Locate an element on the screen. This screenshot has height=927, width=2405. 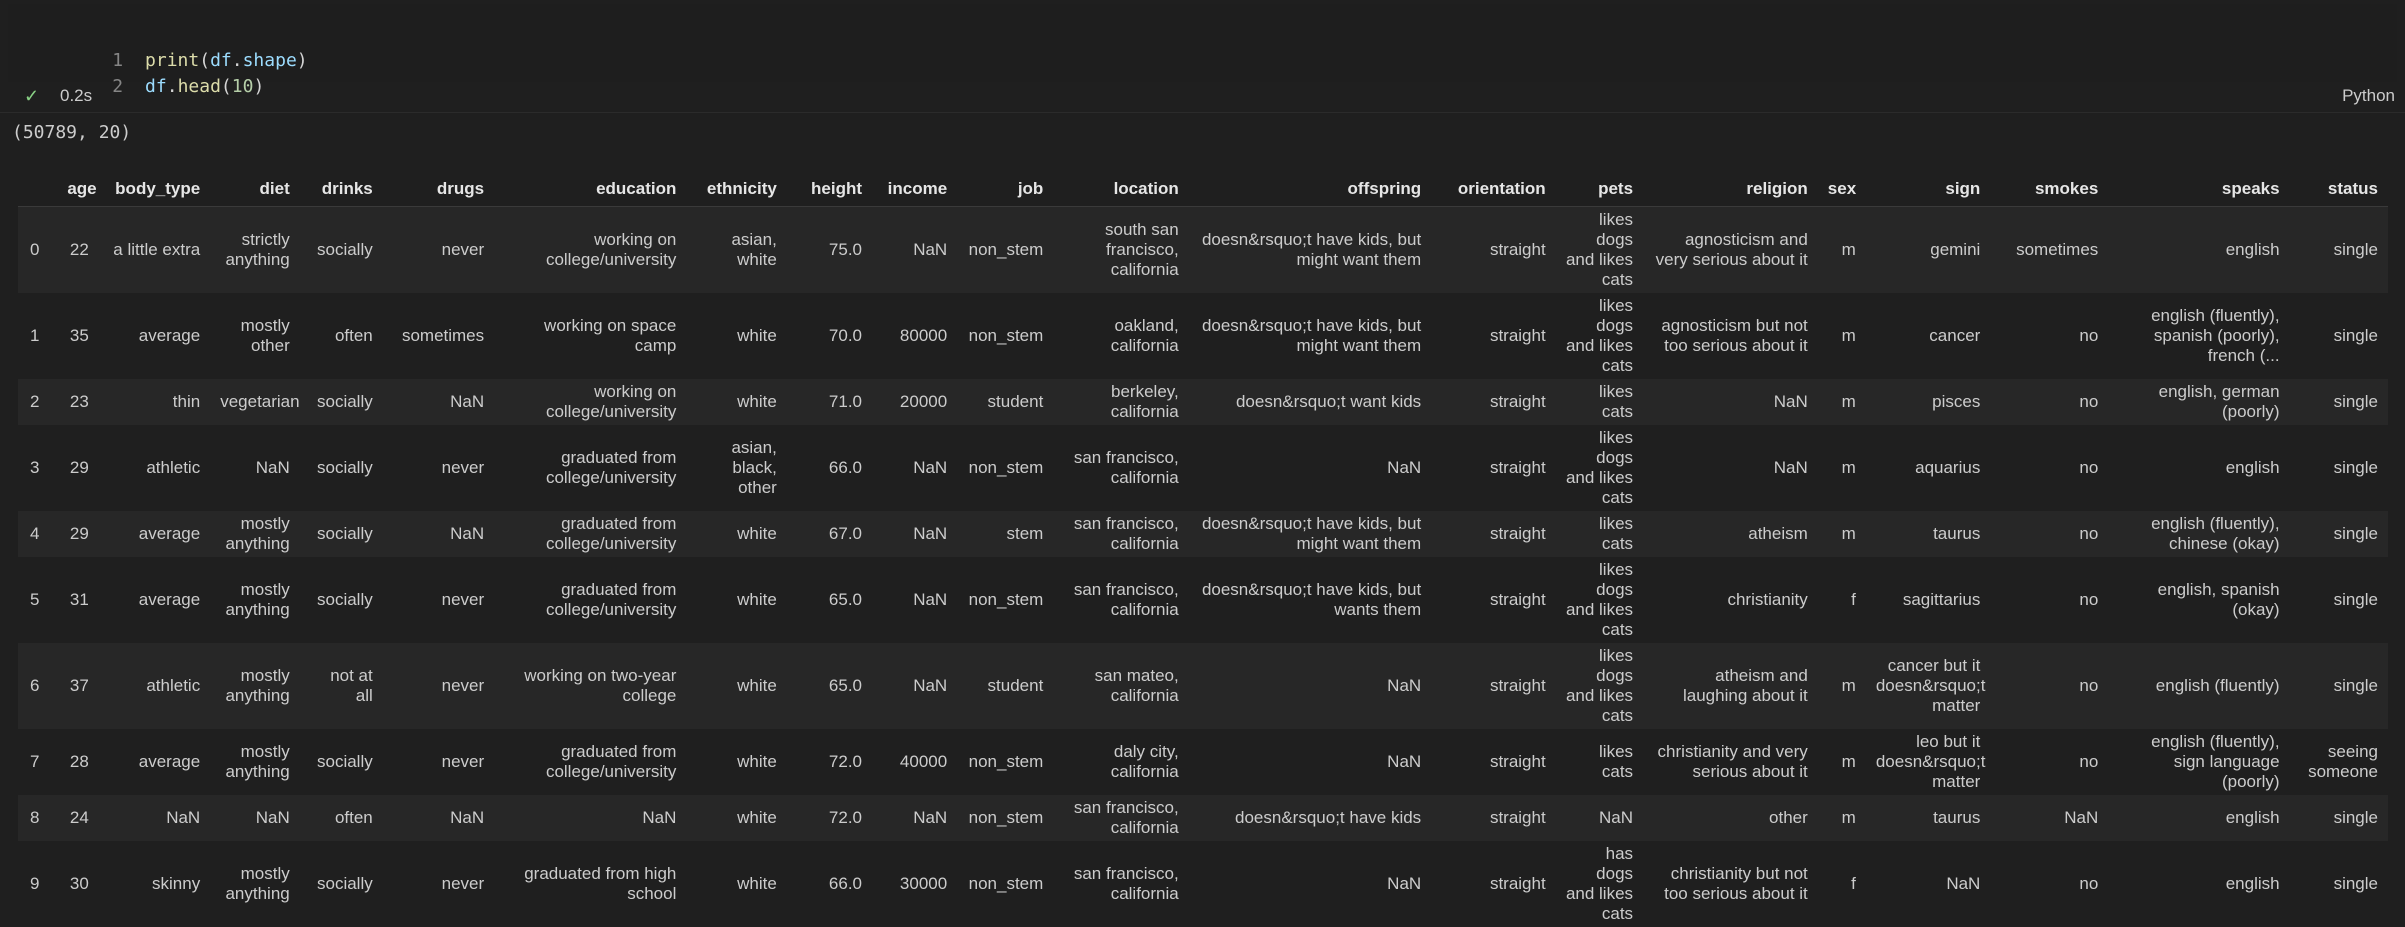
table-cell: 72.0 is located at coordinates (829, 762).